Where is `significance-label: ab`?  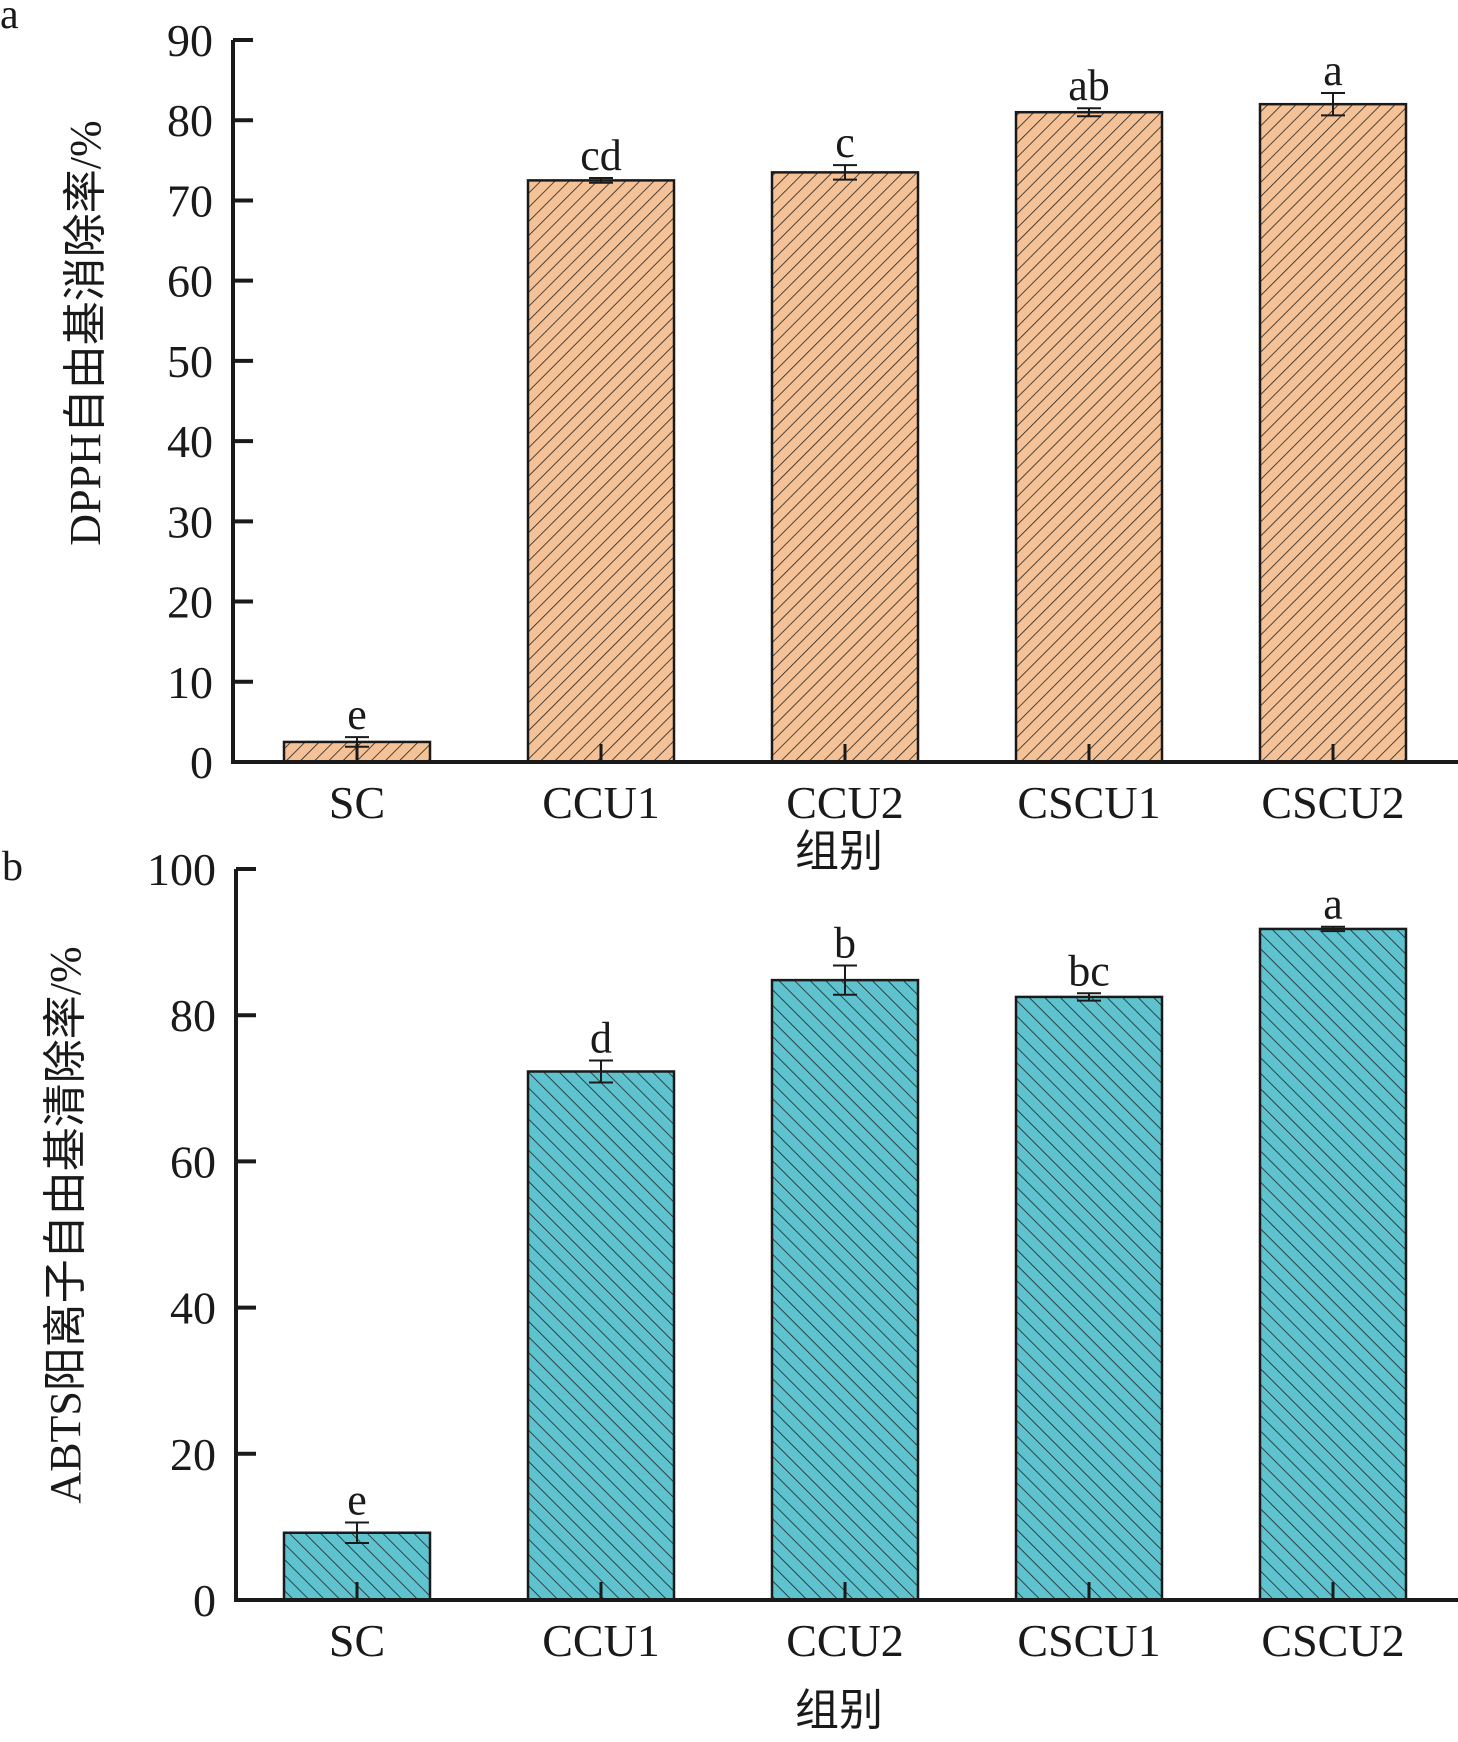
significance-label: ab is located at coordinates (1089, 85).